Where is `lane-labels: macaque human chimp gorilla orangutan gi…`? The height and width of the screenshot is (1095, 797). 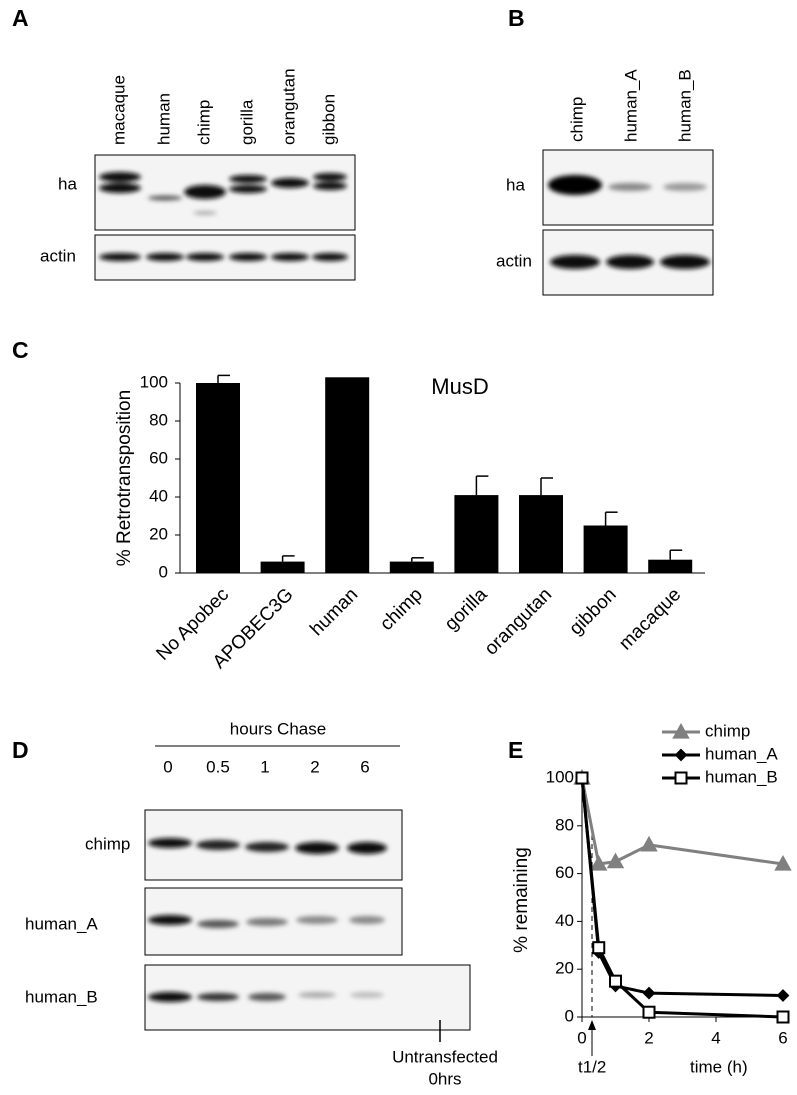 lane-labels: macaque human chimp gorilla orangutan gi… is located at coordinates (223, 106).